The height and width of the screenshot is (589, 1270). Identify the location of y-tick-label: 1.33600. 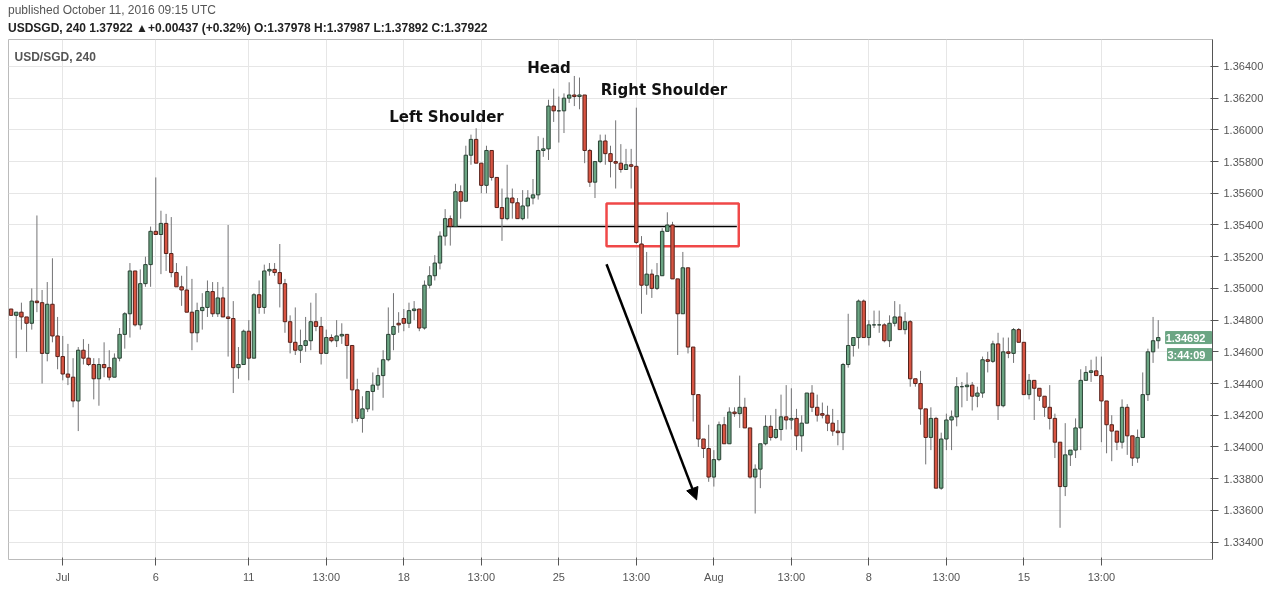
(1243, 510).